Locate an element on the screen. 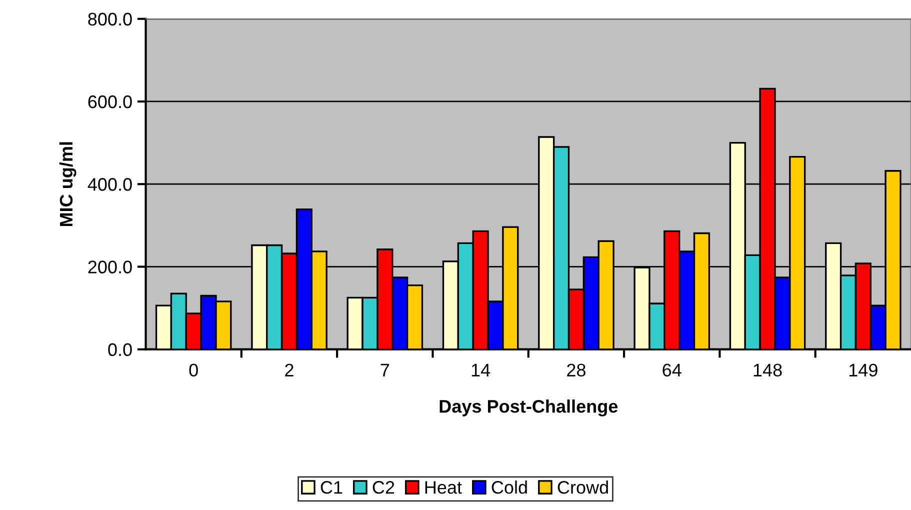 This screenshot has width=911, height=510. y-tick-label: 200.0 is located at coordinates (110, 267).